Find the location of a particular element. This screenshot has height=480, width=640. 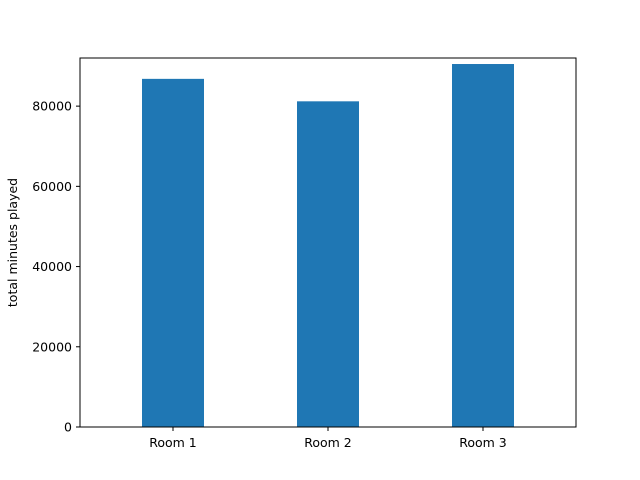

x-tick-label: Room 1 is located at coordinates (173, 442).